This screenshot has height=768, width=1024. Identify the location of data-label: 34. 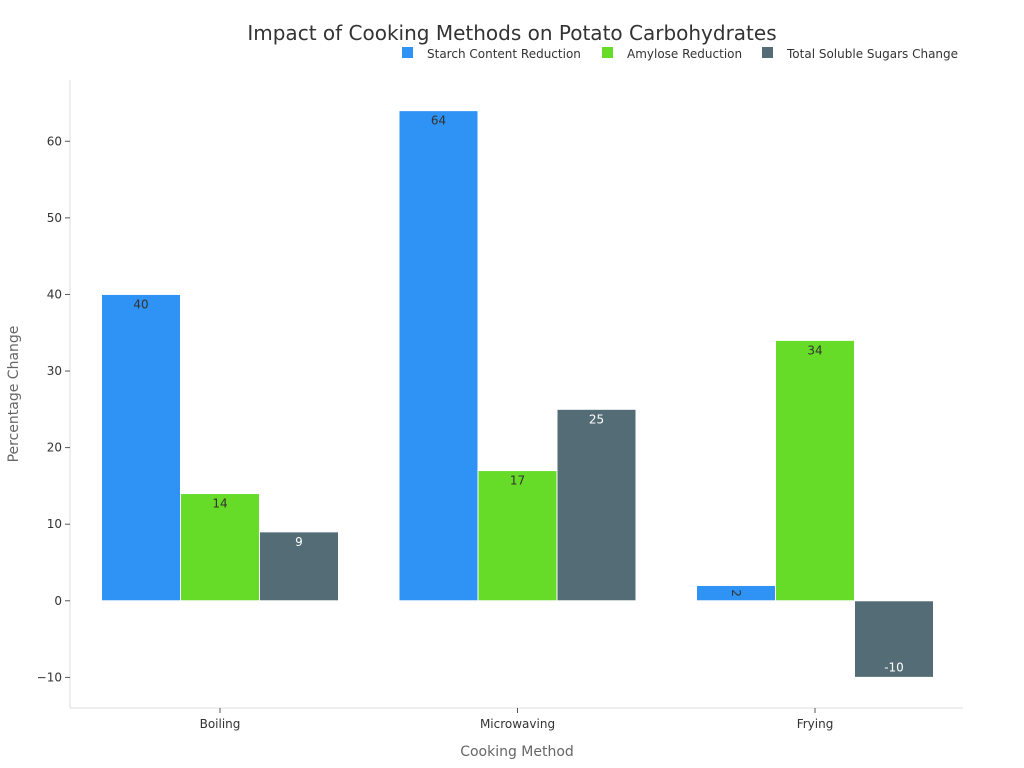
(814, 350).